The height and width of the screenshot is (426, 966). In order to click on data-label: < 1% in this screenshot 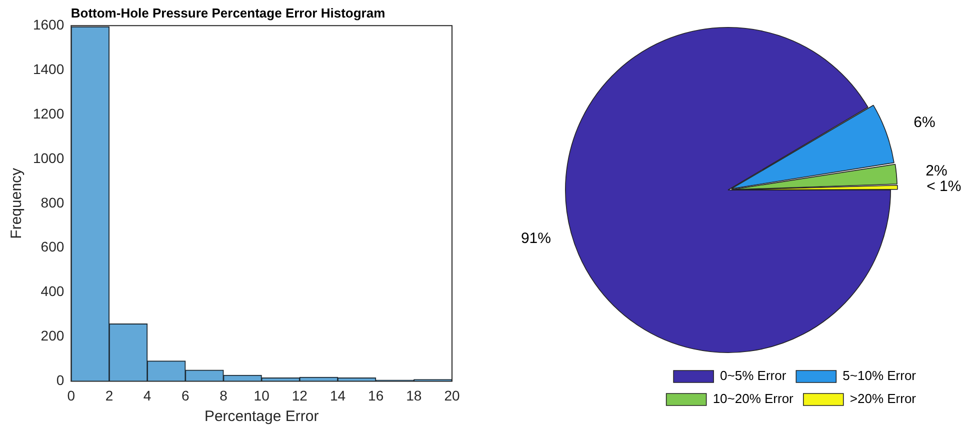, I will do `click(944, 187)`.